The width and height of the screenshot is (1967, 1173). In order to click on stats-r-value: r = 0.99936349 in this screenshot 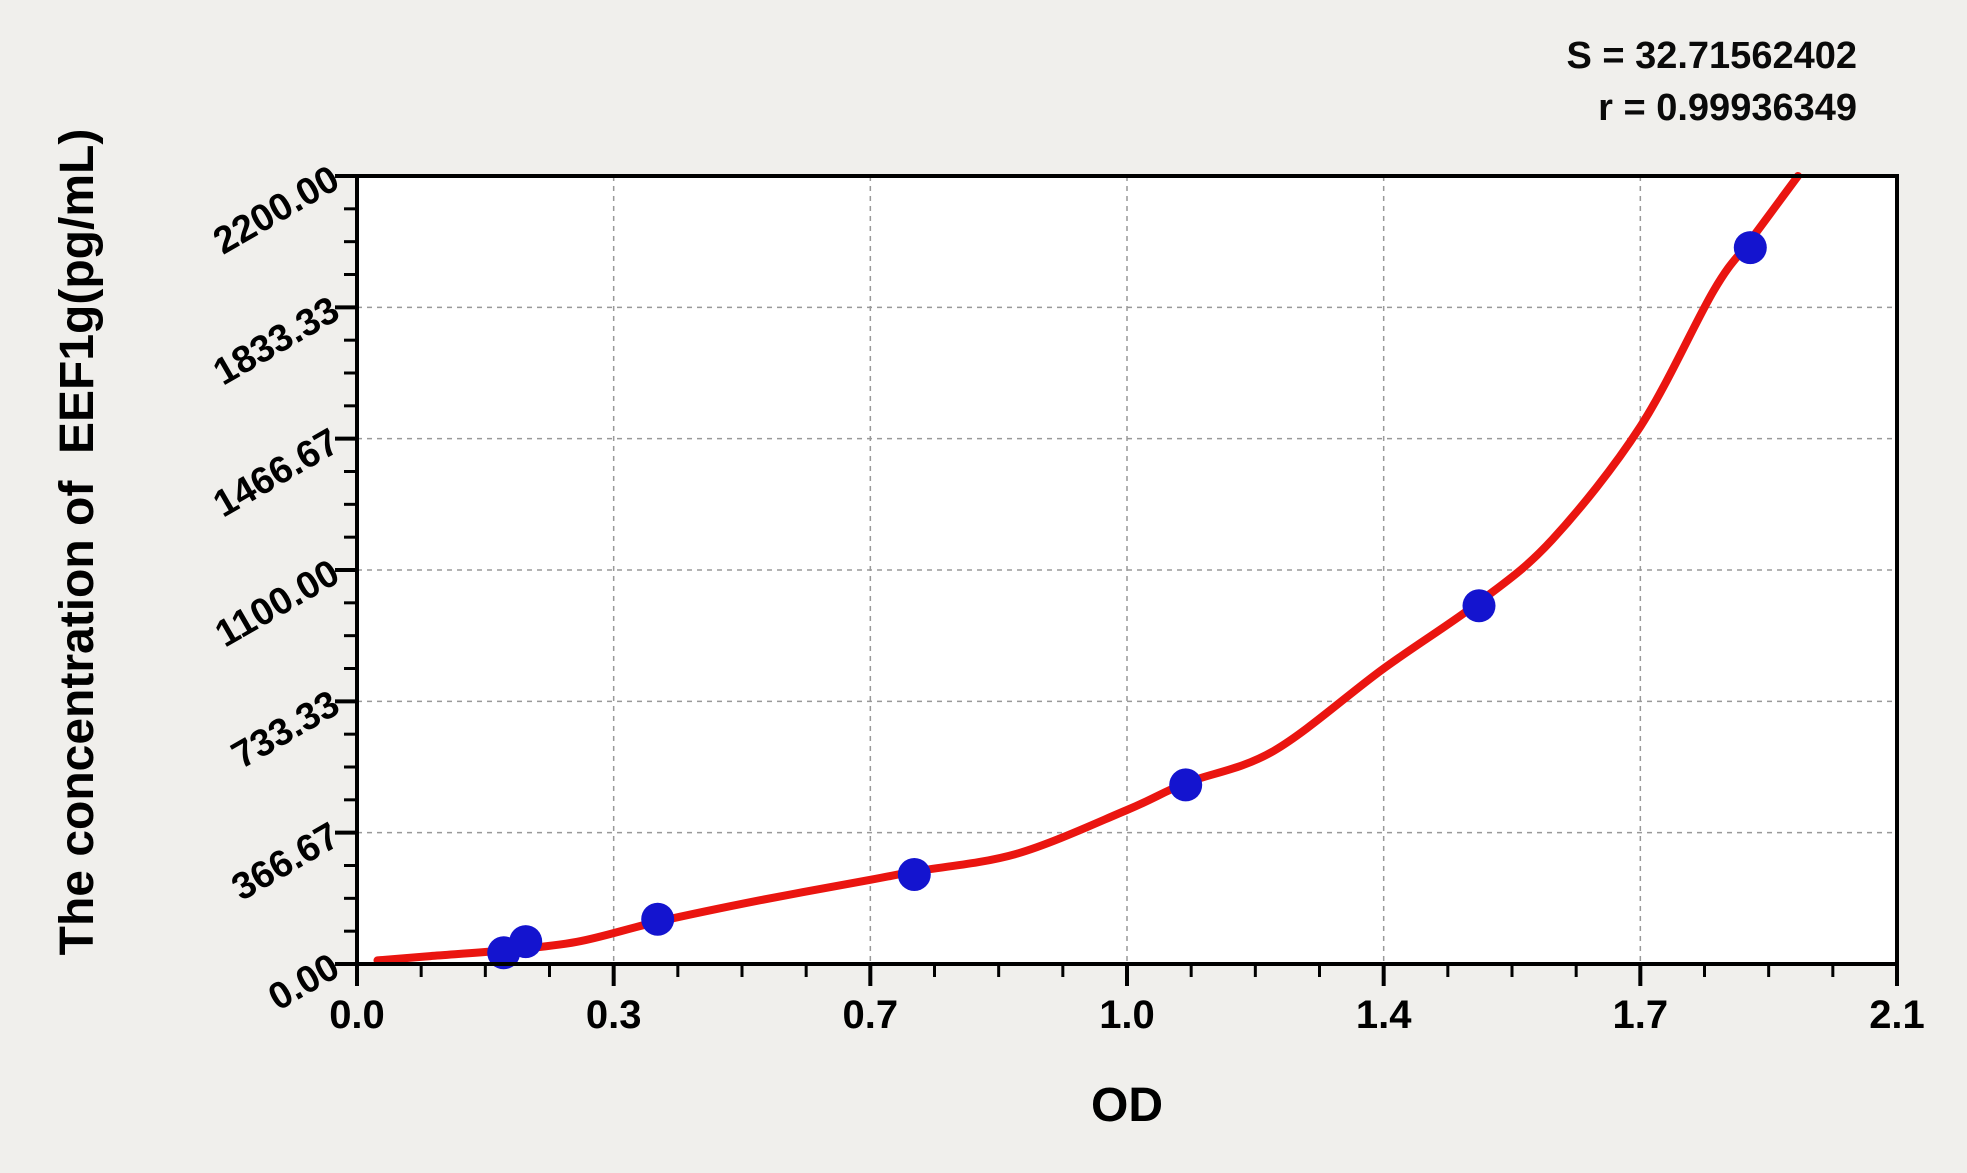, I will do `click(1727, 108)`.